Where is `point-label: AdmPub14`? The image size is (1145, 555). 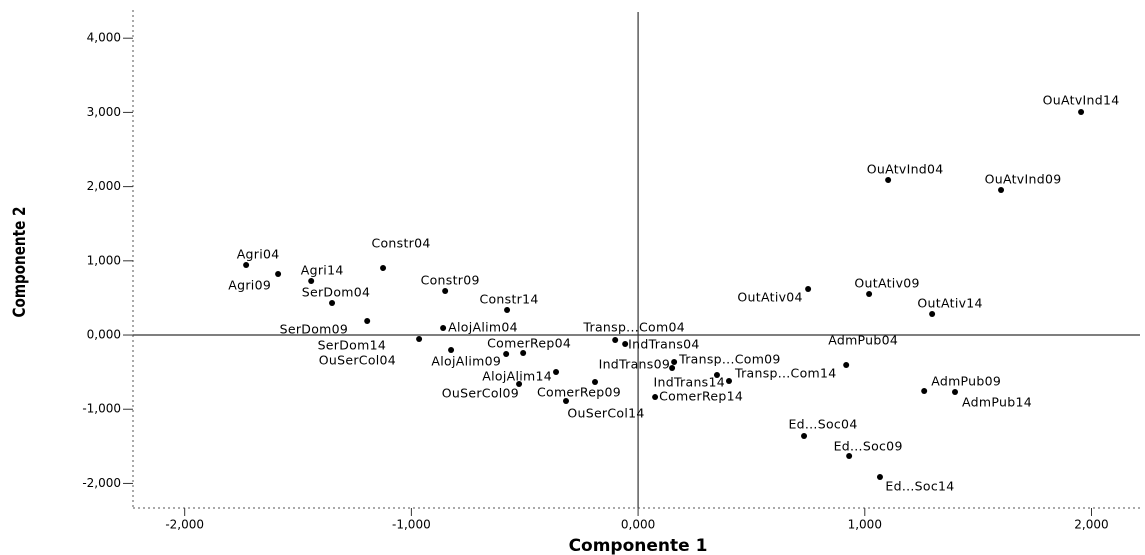 point-label: AdmPub14 is located at coordinates (997, 402).